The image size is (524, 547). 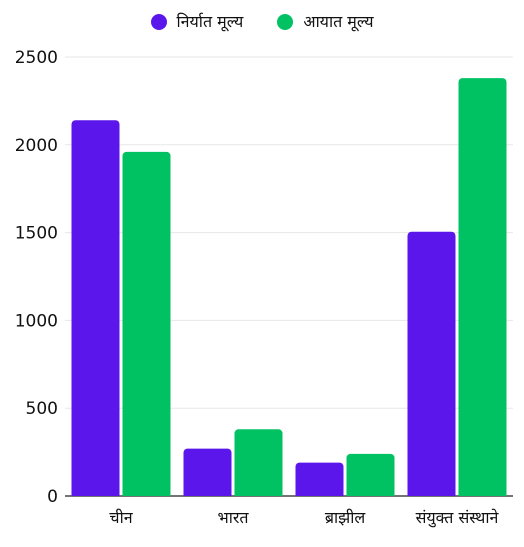 What do you see at coordinates (36, 58) in the screenshot?
I see `y-tick-label: 2500` at bounding box center [36, 58].